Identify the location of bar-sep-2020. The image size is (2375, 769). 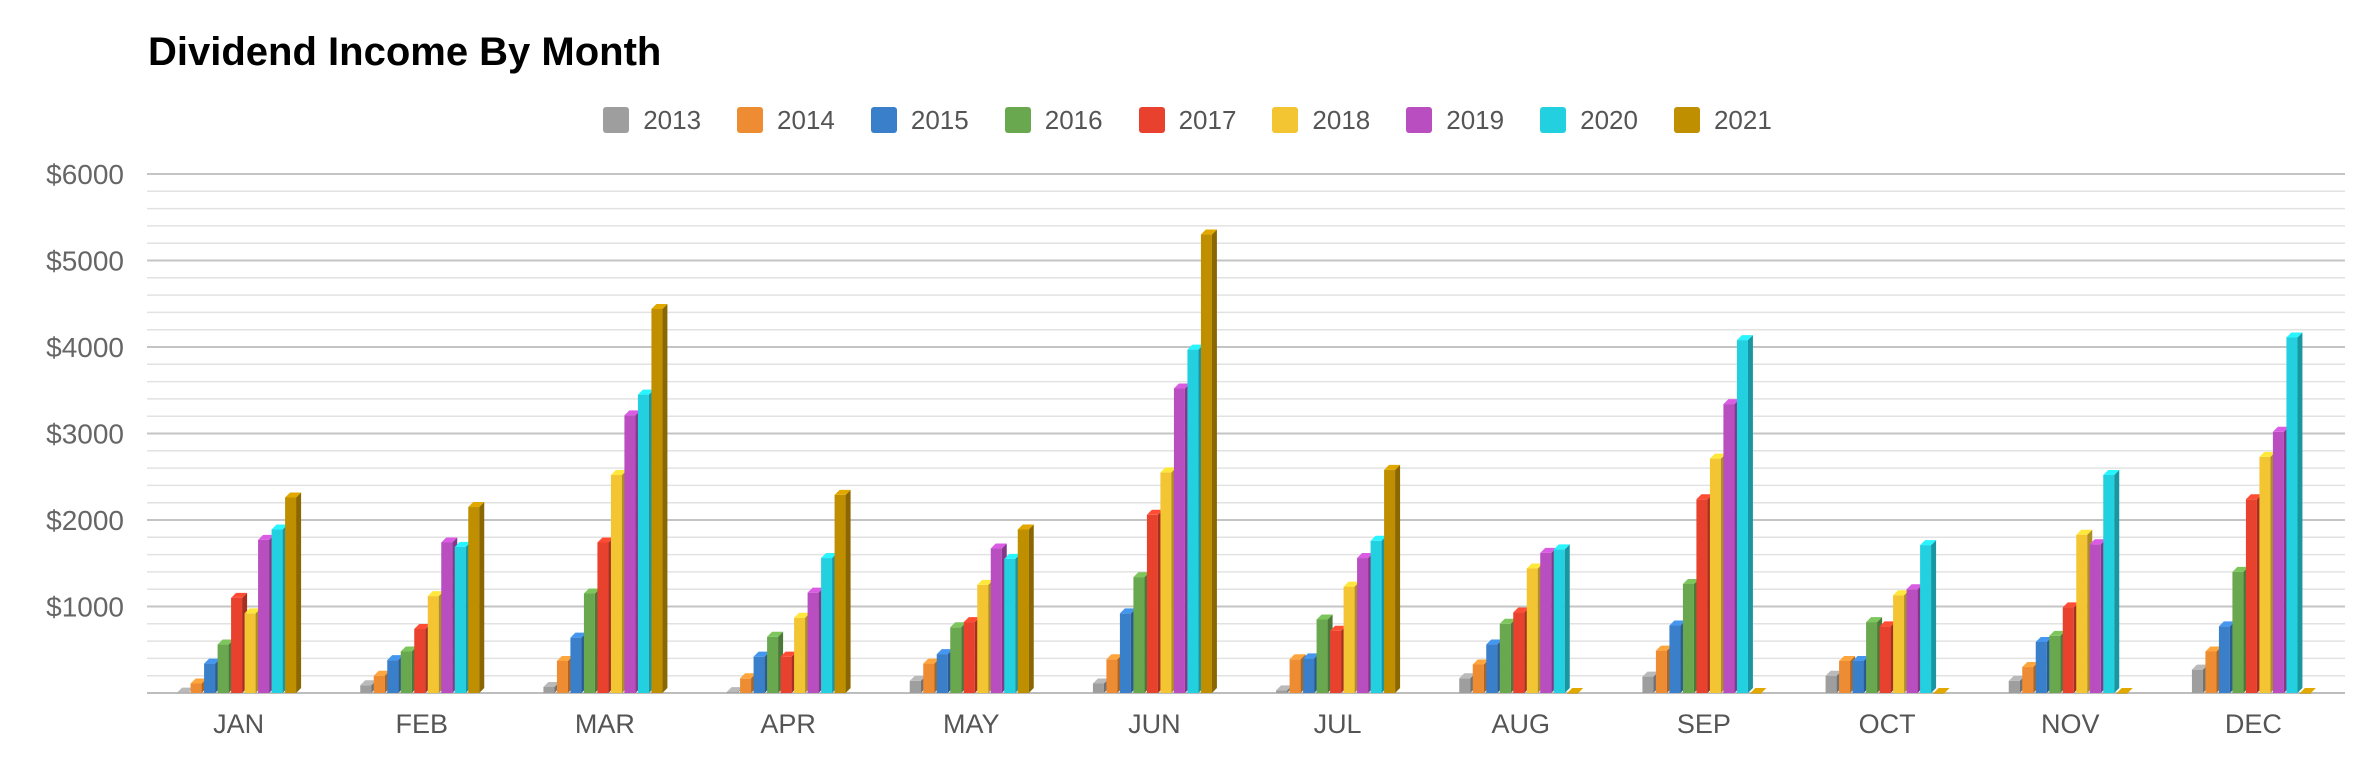
(1744, 514).